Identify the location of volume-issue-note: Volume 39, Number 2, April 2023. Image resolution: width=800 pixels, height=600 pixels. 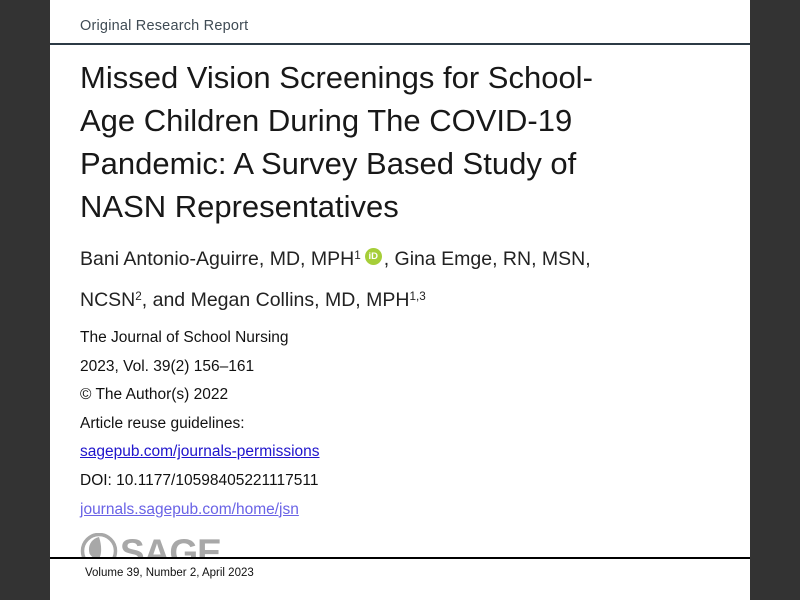
(169, 573).